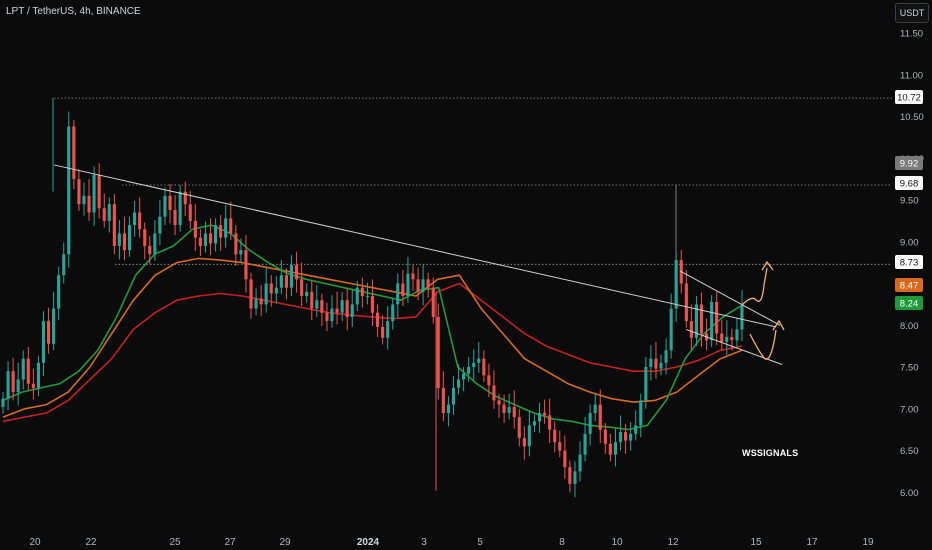 The width and height of the screenshot is (932, 550). What do you see at coordinates (909, 326) in the screenshot?
I see `price-tick-label: 8.00` at bounding box center [909, 326].